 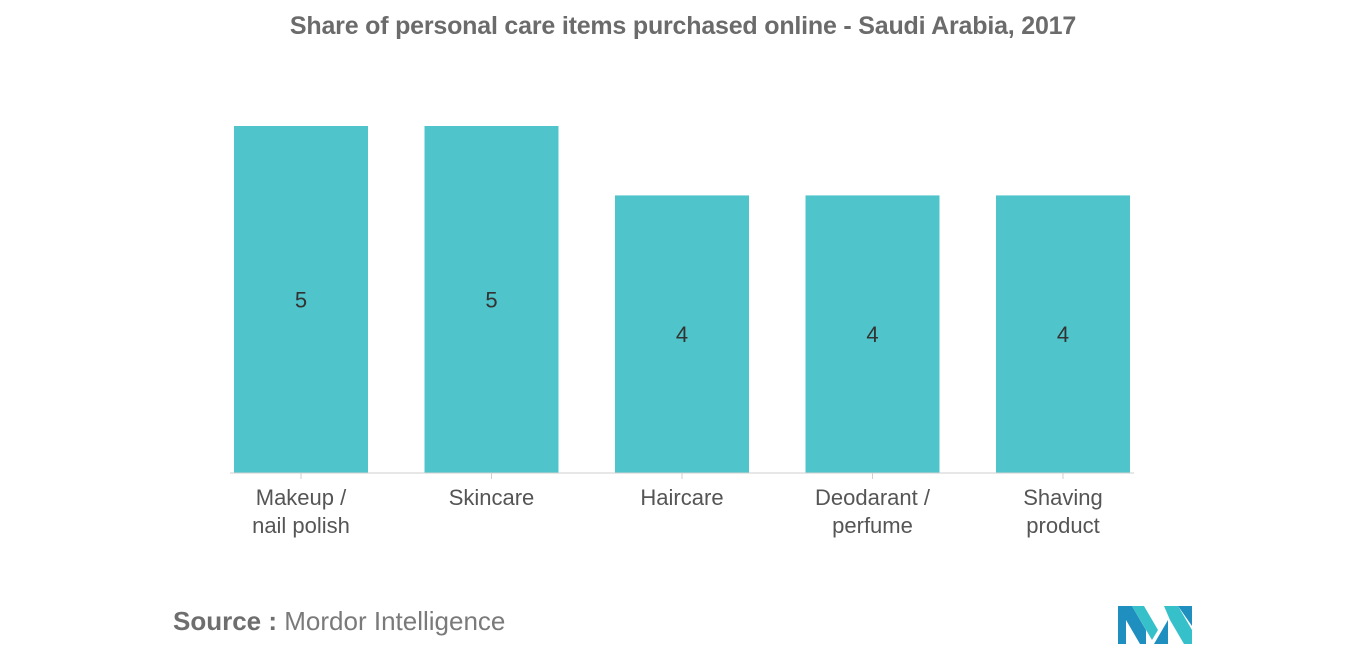 I want to click on x-tick-label-0-0: Makeup /, so click(x=301, y=497).